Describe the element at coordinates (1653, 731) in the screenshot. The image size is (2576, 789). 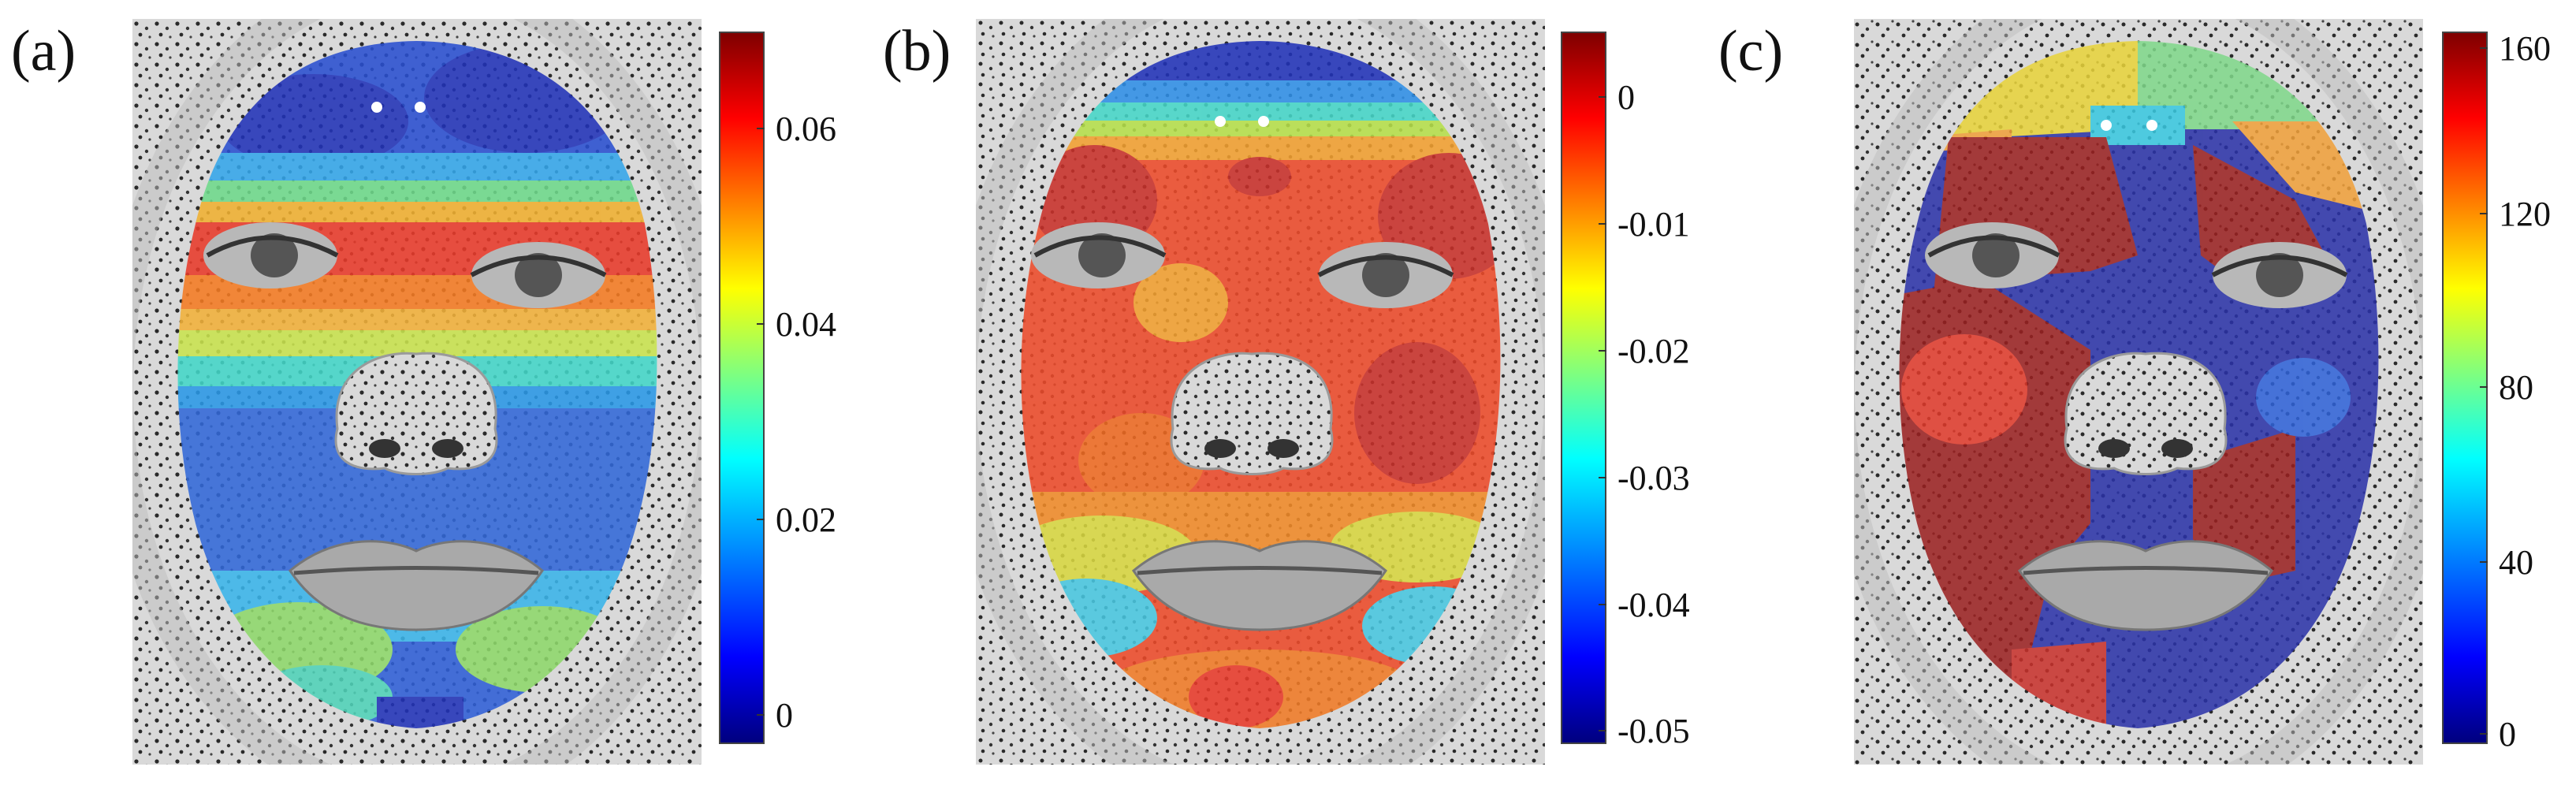
I see `colorbar-b-tick-6: -0.05` at that location.